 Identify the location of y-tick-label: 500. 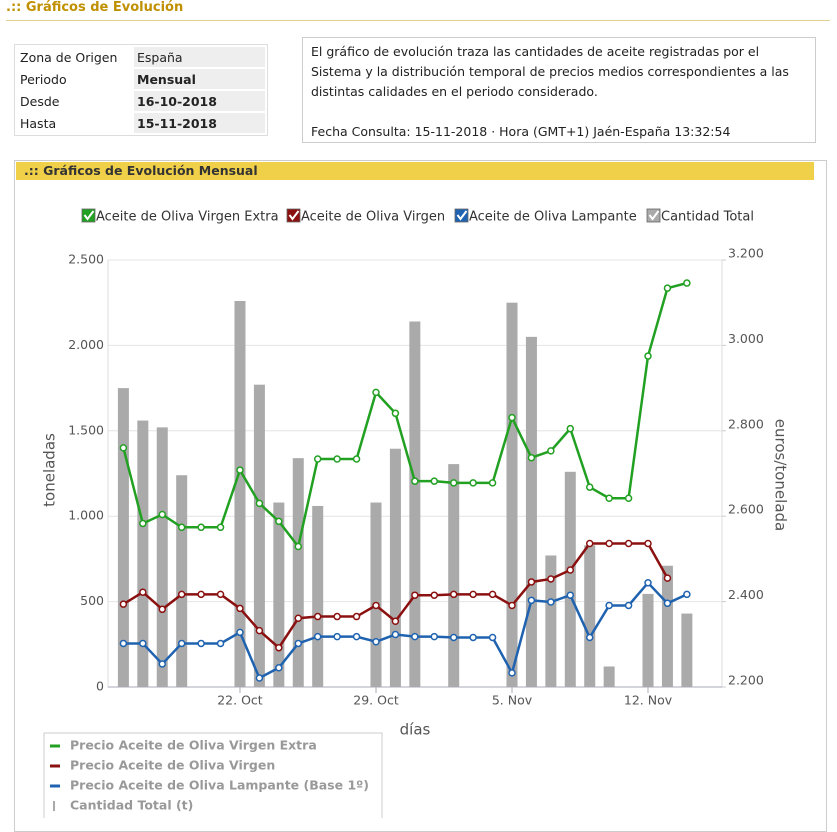
(92, 600).